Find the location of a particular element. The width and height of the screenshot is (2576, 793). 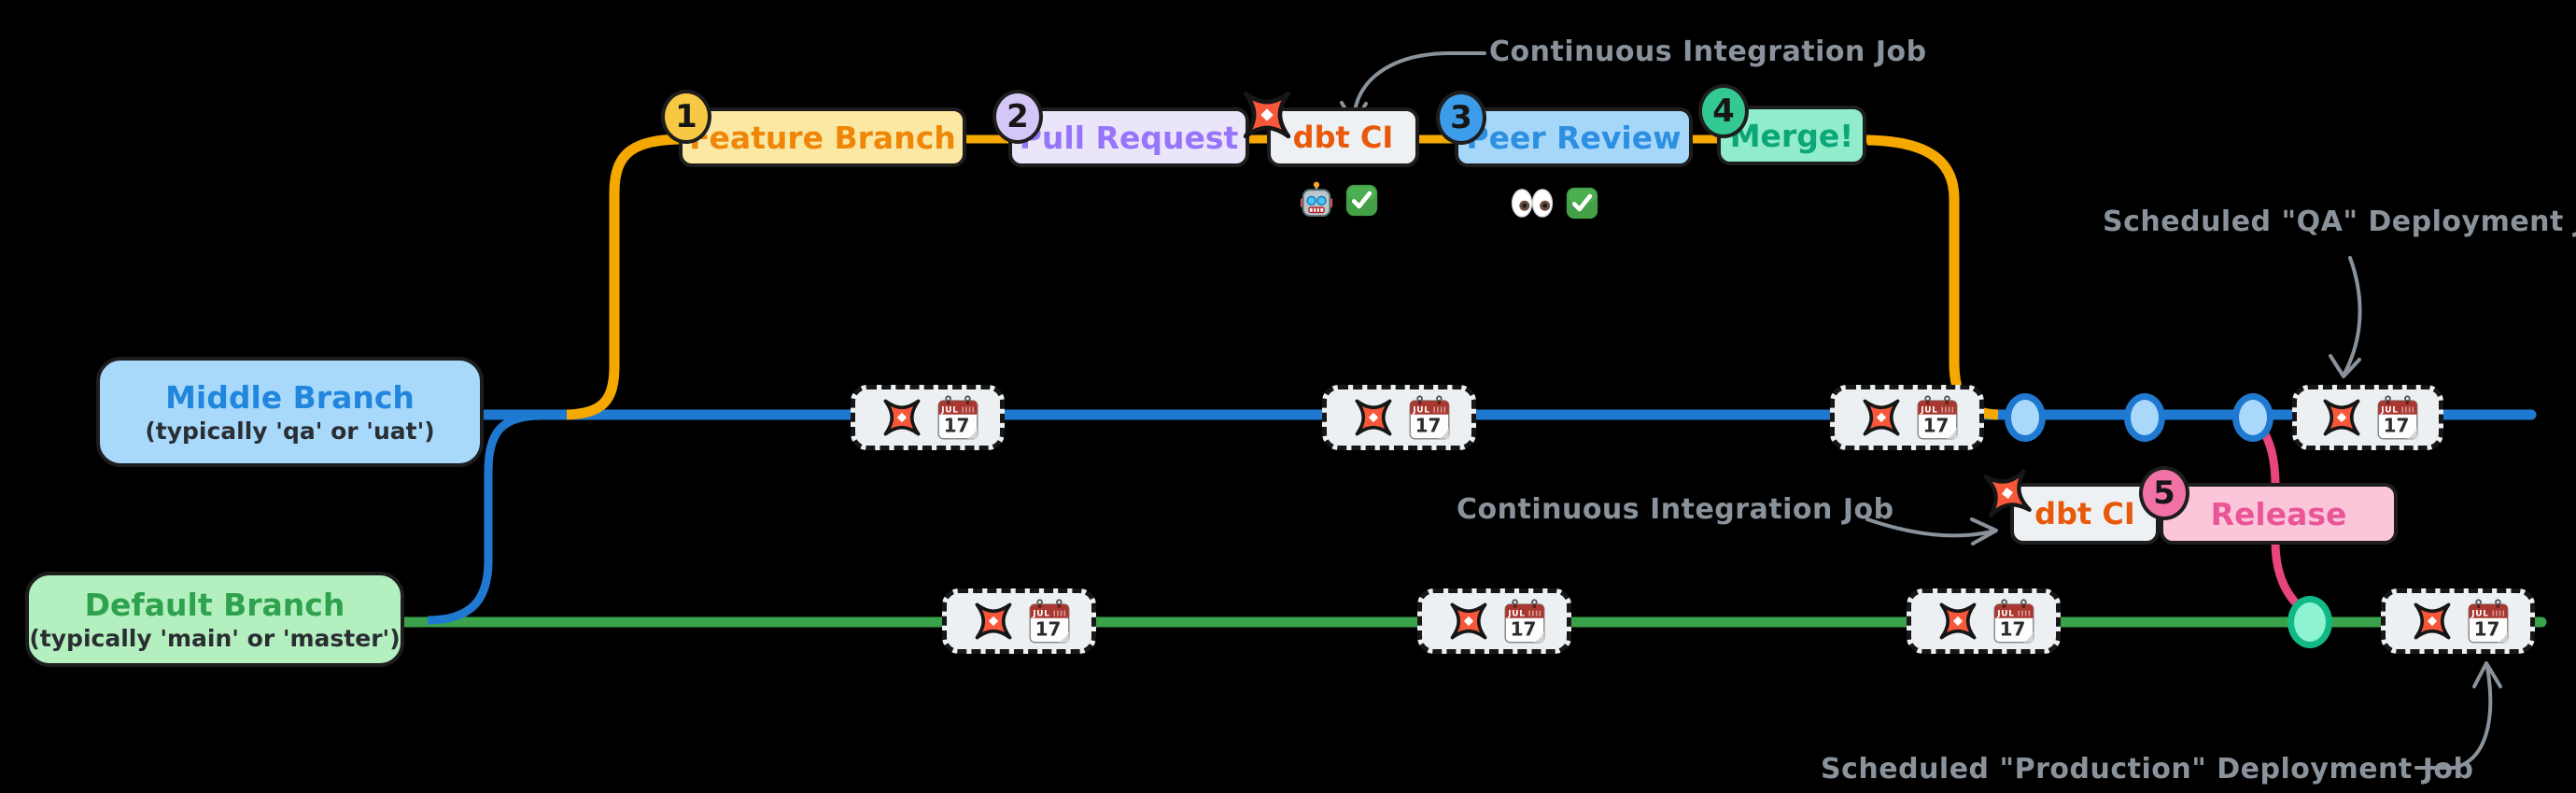

step-3-number: 3 is located at coordinates (1461, 117).